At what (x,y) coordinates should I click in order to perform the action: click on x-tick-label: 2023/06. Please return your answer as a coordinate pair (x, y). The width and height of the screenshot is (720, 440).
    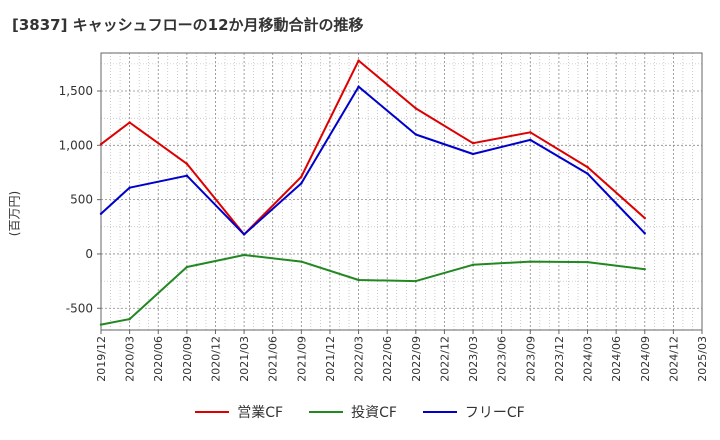
    Looking at the image, I should click on (502, 359).